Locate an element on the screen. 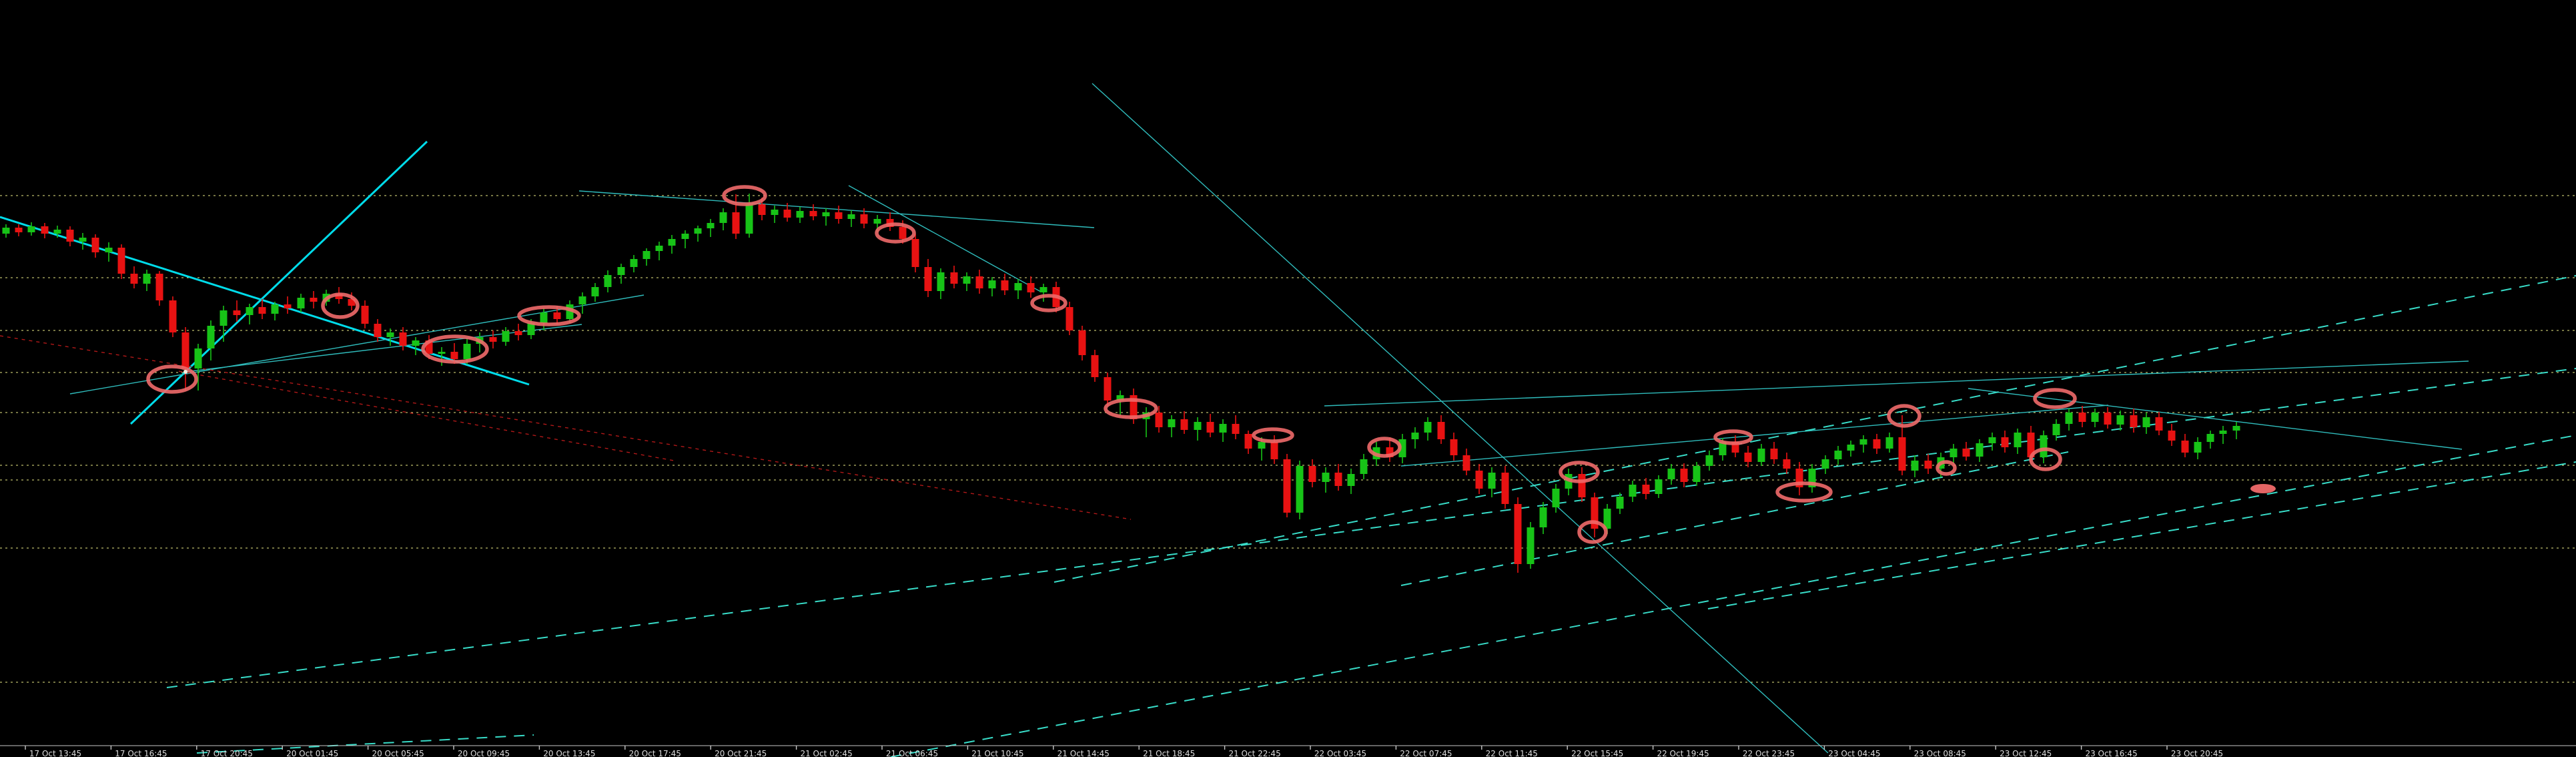 The image size is (2576, 757). annotation-filled-dash is located at coordinates (2263, 489).